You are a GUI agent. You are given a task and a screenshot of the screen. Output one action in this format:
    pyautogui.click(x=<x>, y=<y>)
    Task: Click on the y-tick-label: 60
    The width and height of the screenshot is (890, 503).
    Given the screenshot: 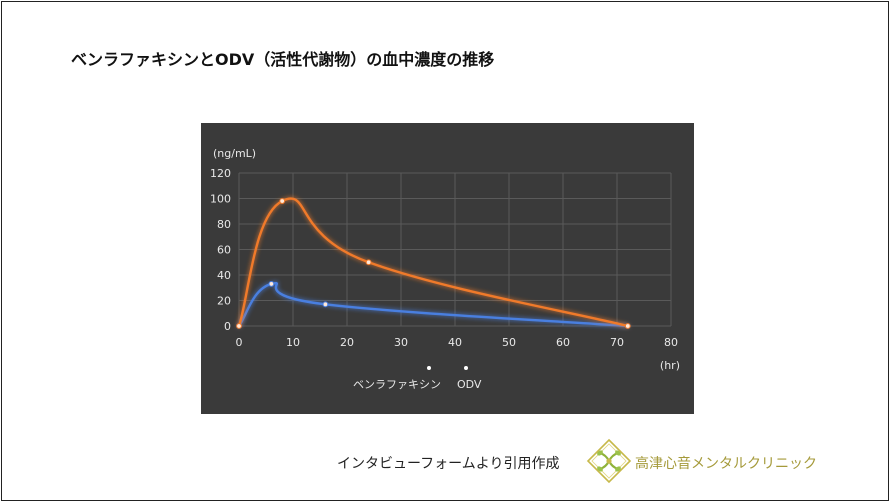 What is the action you would take?
    pyautogui.click(x=224, y=250)
    